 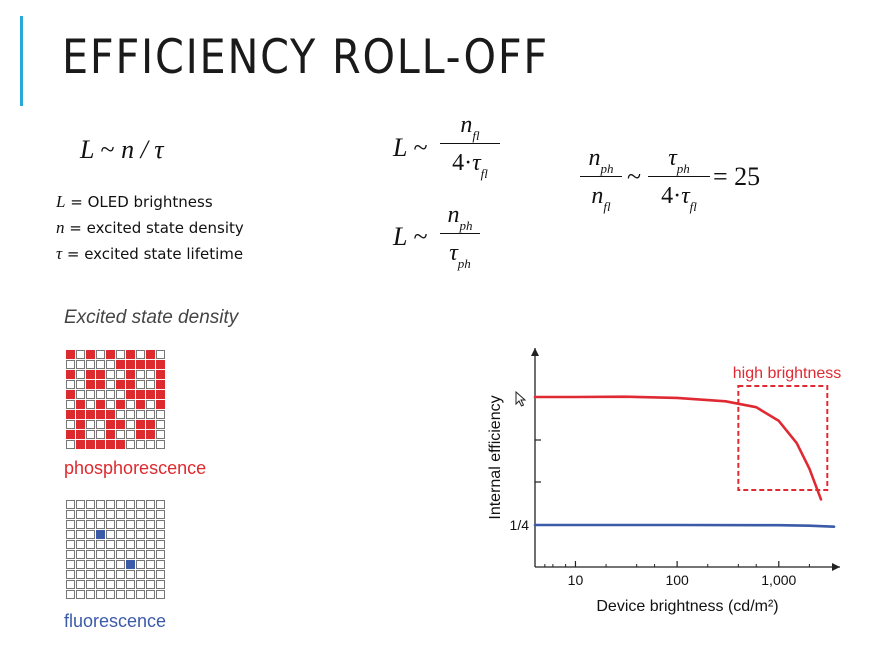 What do you see at coordinates (787, 373) in the screenshot?
I see `high-brightness-label: high brightness` at bounding box center [787, 373].